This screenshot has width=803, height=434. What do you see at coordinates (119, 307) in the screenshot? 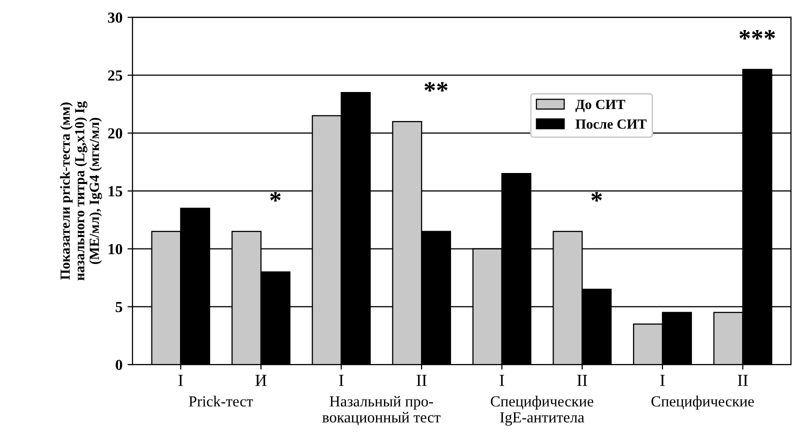
I see `y-tick-label: 5` at bounding box center [119, 307].